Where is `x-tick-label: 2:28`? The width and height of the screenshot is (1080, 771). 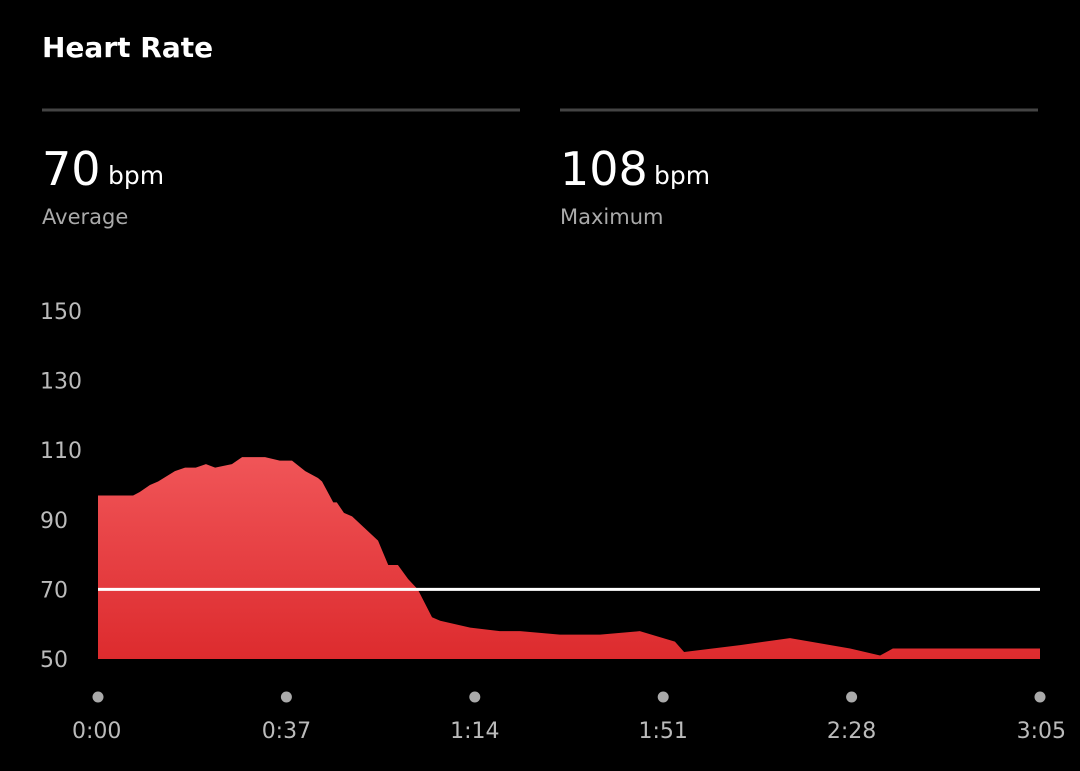
x-tick-label: 2:28 is located at coordinates (851, 731).